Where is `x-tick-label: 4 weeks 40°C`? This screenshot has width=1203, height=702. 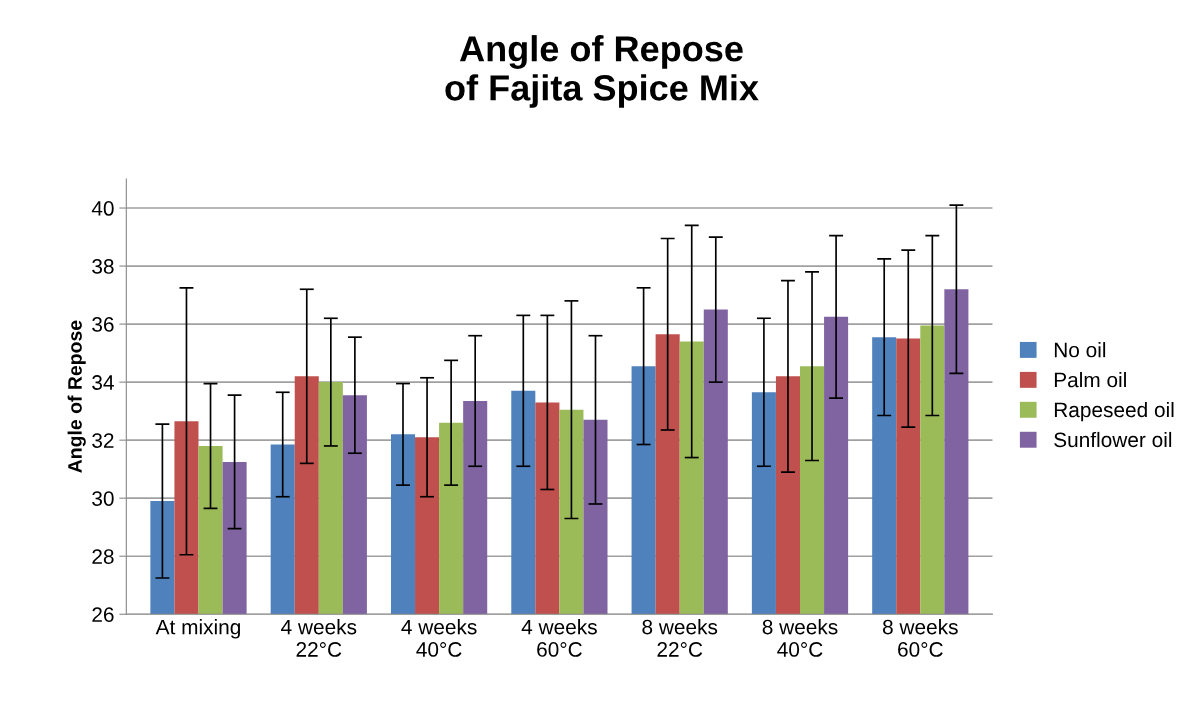 x-tick-label: 4 weeks 40°C is located at coordinates (439, 638).